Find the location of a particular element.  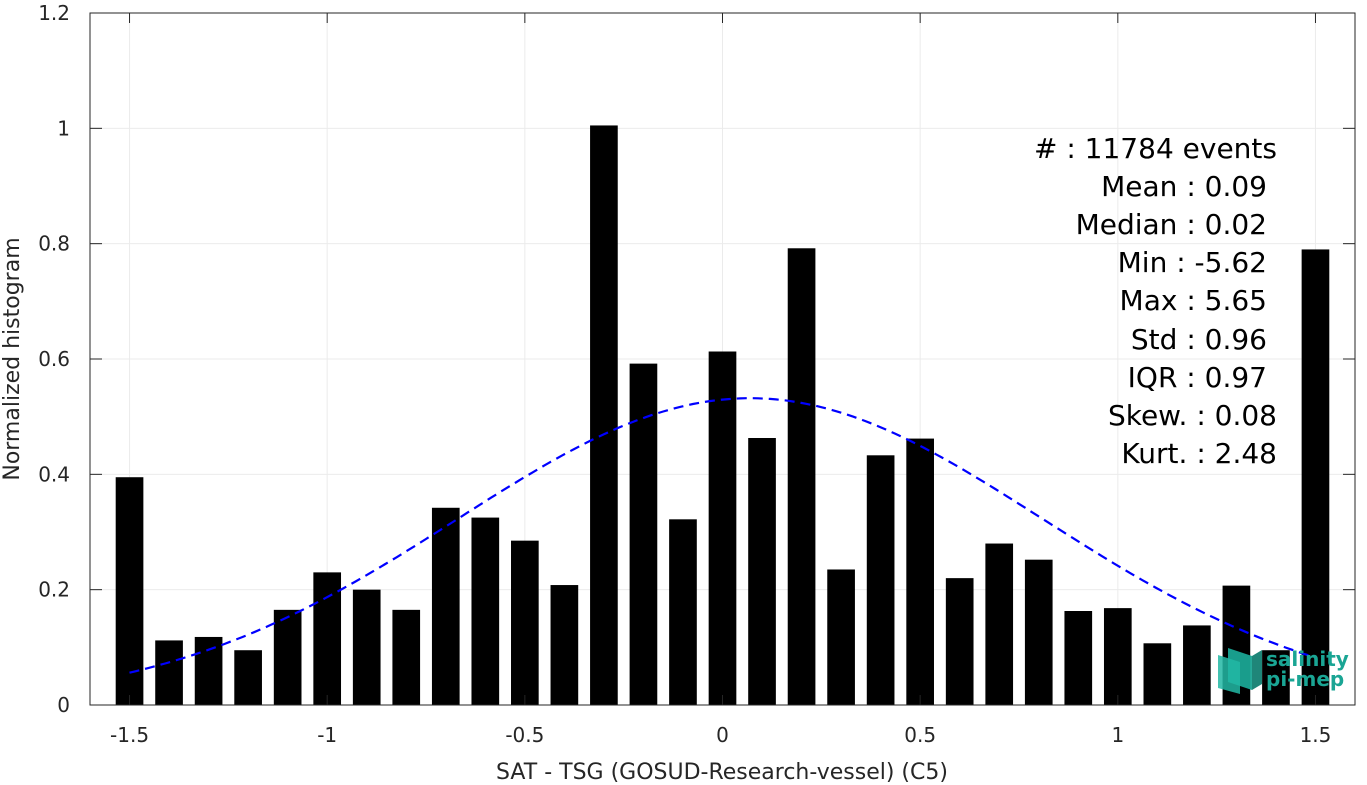

stat-mean: Mean : 0.09 is located at coordinates (1184, 186).